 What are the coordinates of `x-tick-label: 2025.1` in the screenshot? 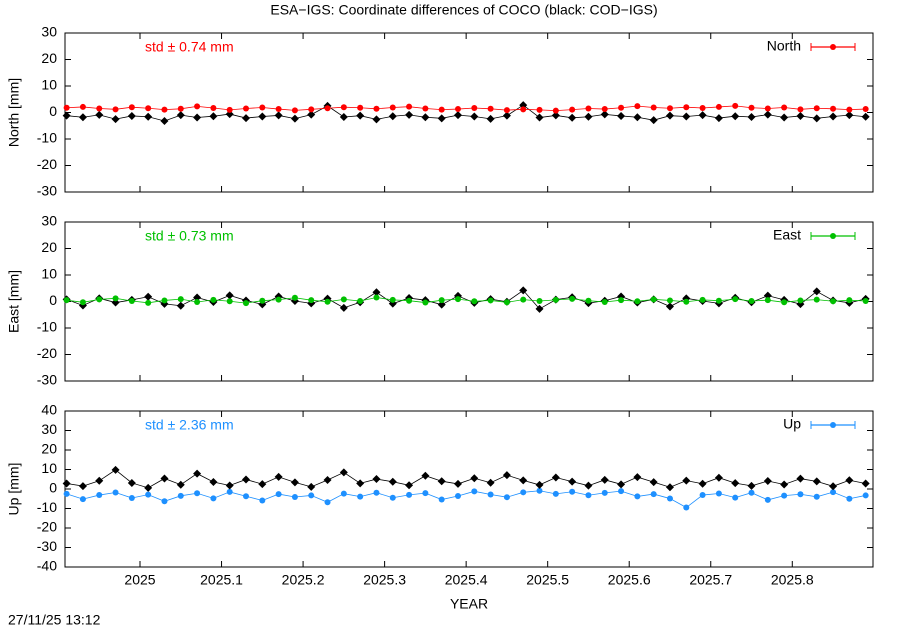 It's located at (221, 580).